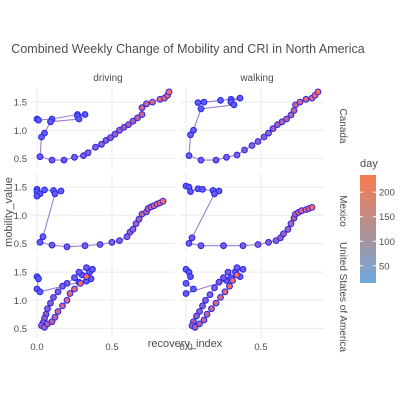 The height and width of the screenshot is (400, 400). Describe the element at coordinates (107, 78) in the screenshot. I see `column-label-driving: driving` at that location.